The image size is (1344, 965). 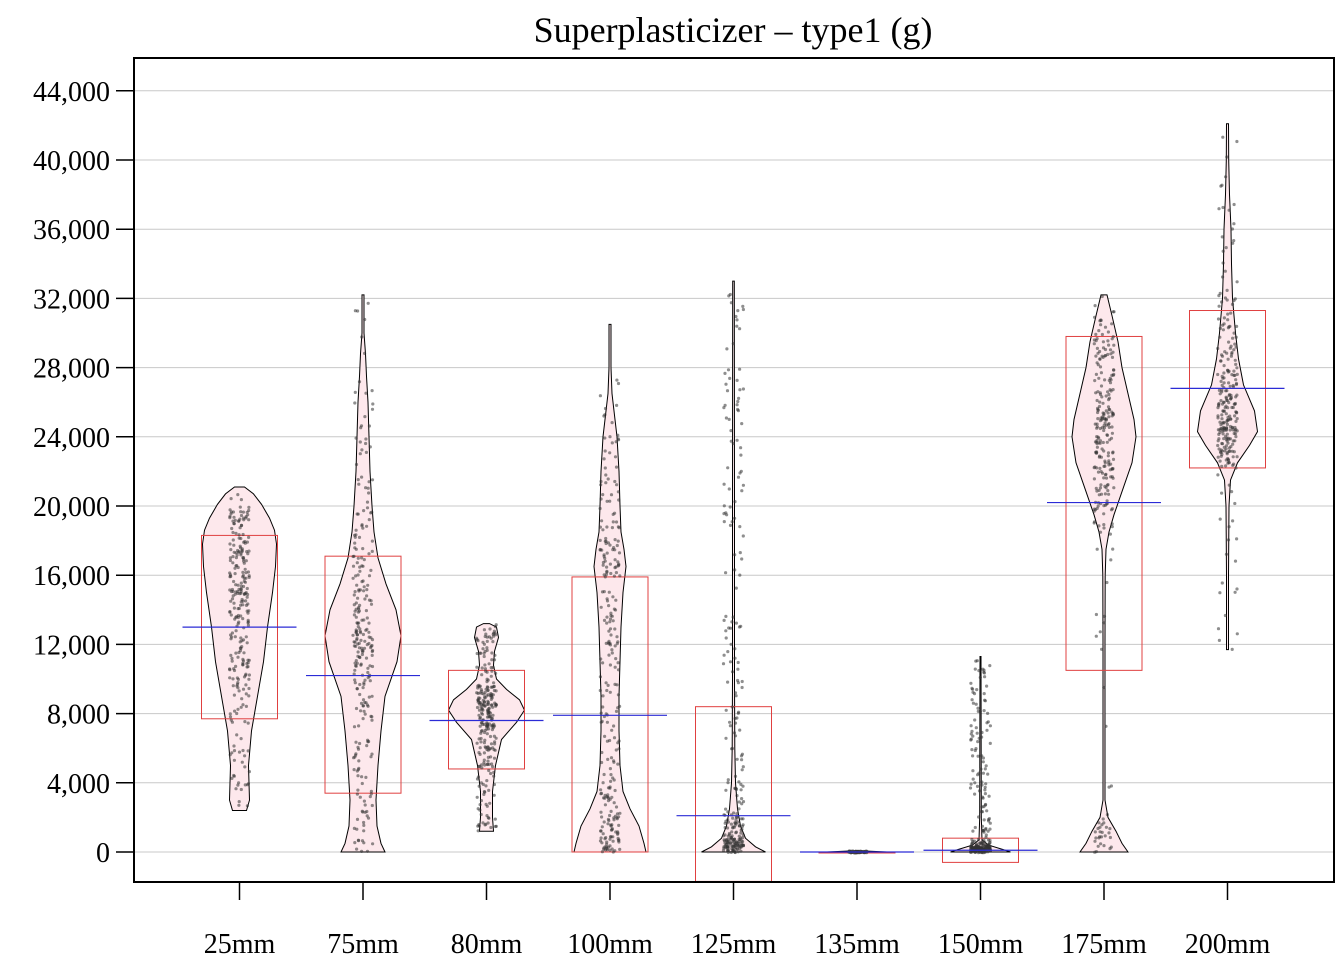 I want to click on points-175mm, so click(x=1104, y=574).